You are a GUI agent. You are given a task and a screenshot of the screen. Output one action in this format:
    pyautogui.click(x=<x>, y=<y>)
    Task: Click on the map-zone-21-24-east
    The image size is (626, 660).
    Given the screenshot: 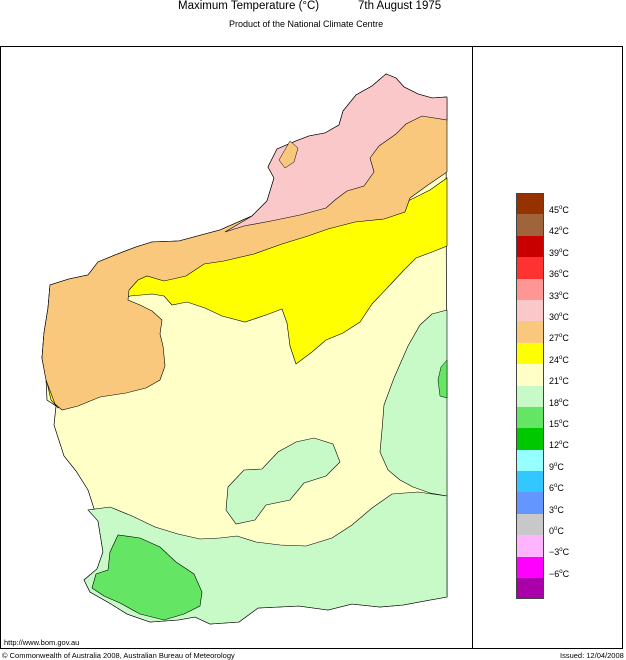 What is the action you would take?
    pyautogui.click(x=413, y=403)
    